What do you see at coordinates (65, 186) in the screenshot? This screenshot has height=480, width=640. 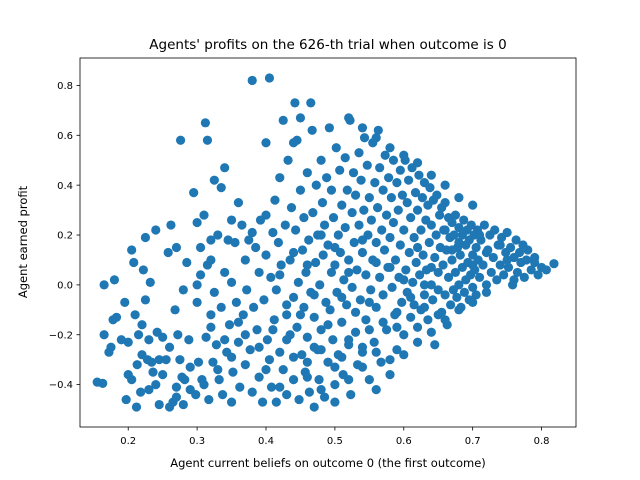 I see `y-tick-label: 0.4` at bounding box center [65, 186].